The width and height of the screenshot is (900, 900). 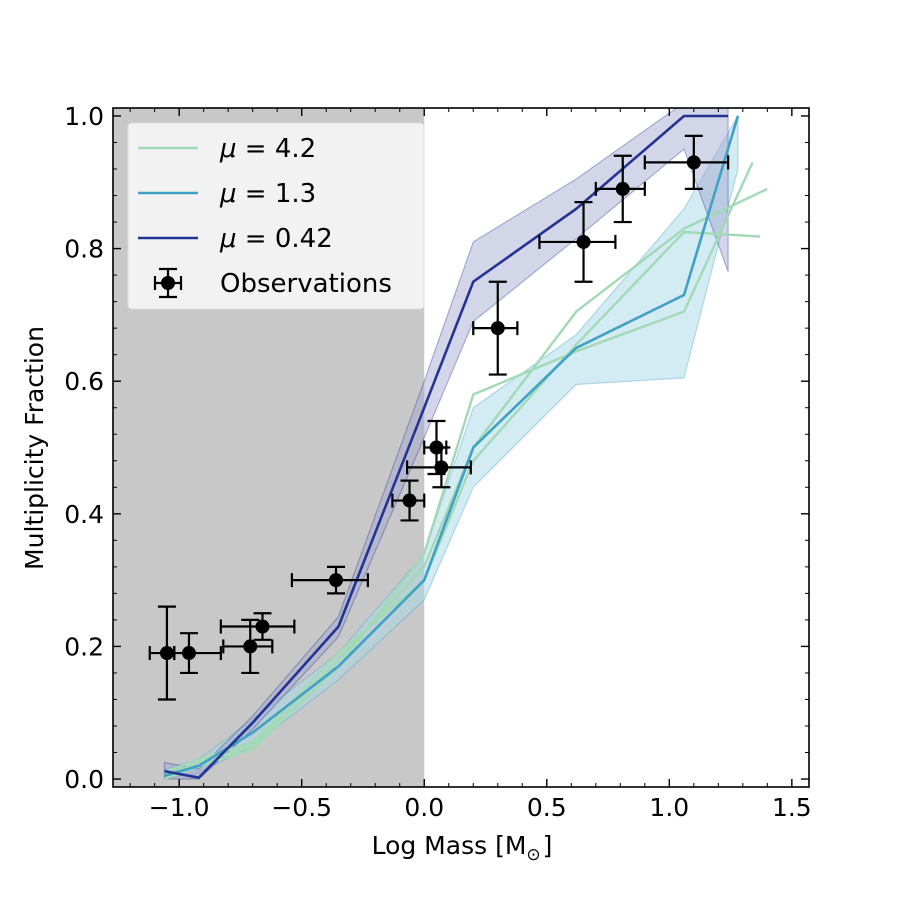 I want to click on y-tick-label: 0.0, so click(x=84, y=779).